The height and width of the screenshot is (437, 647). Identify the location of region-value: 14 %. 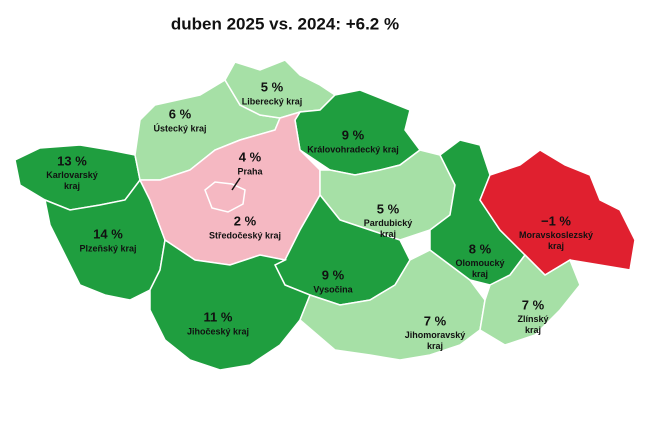
(108, 233).